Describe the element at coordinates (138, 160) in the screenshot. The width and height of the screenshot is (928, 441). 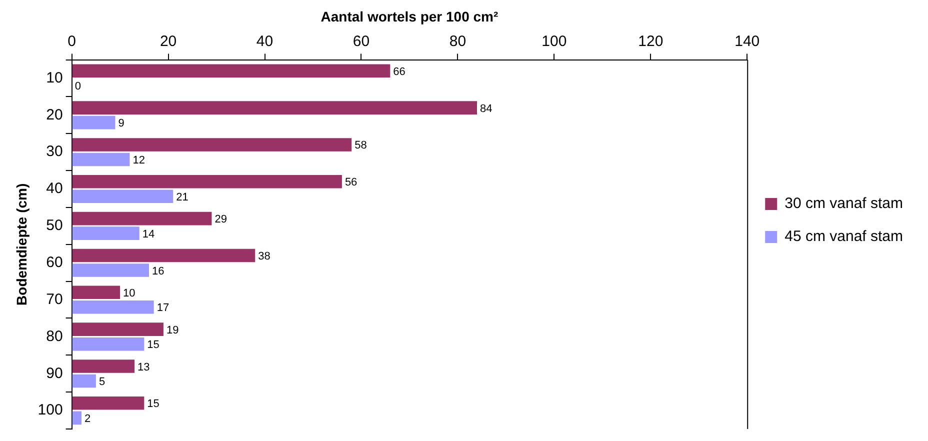
I see `data-label: 12` at that location.